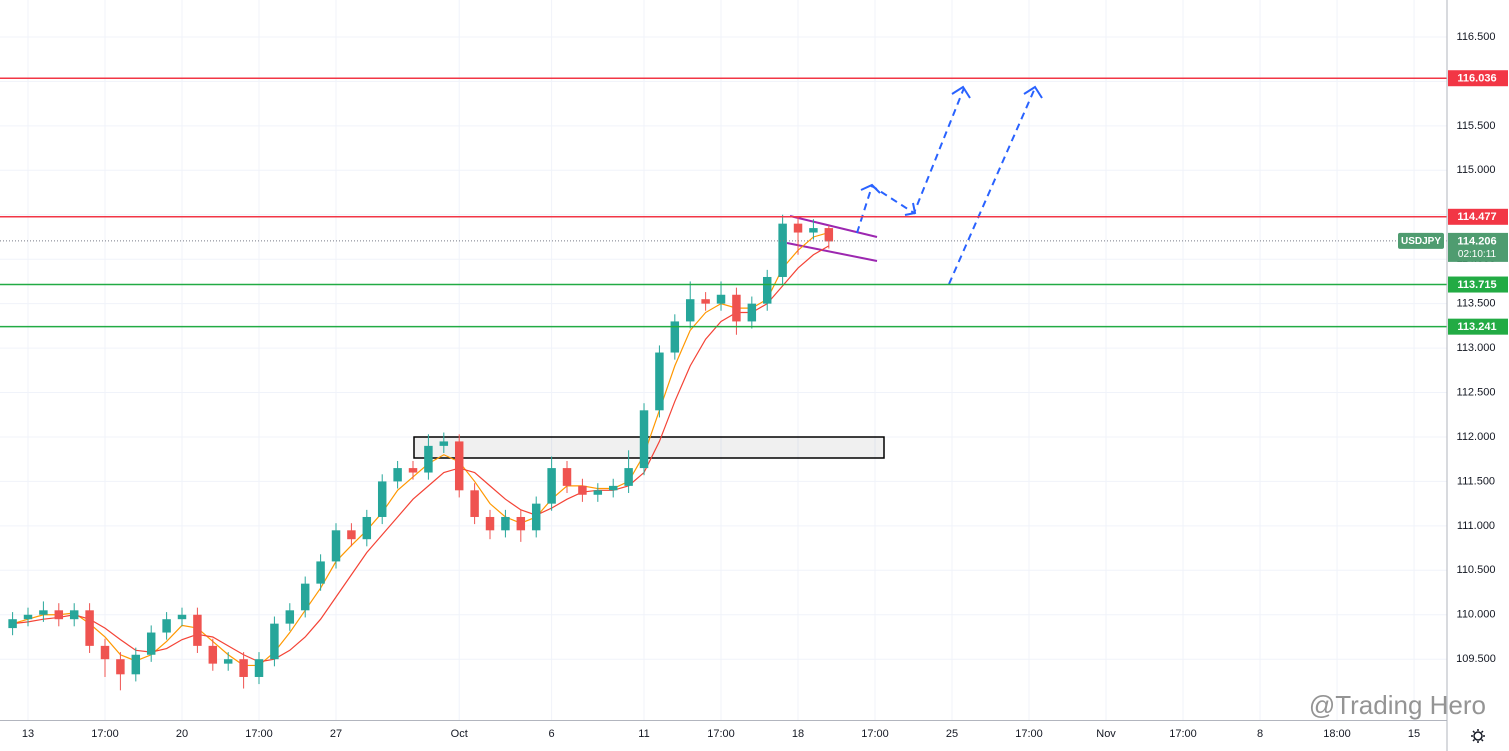 This screenshot has width=1509, height=751. I want to click on y-tick-label: 110.500, so click(1476, 570).